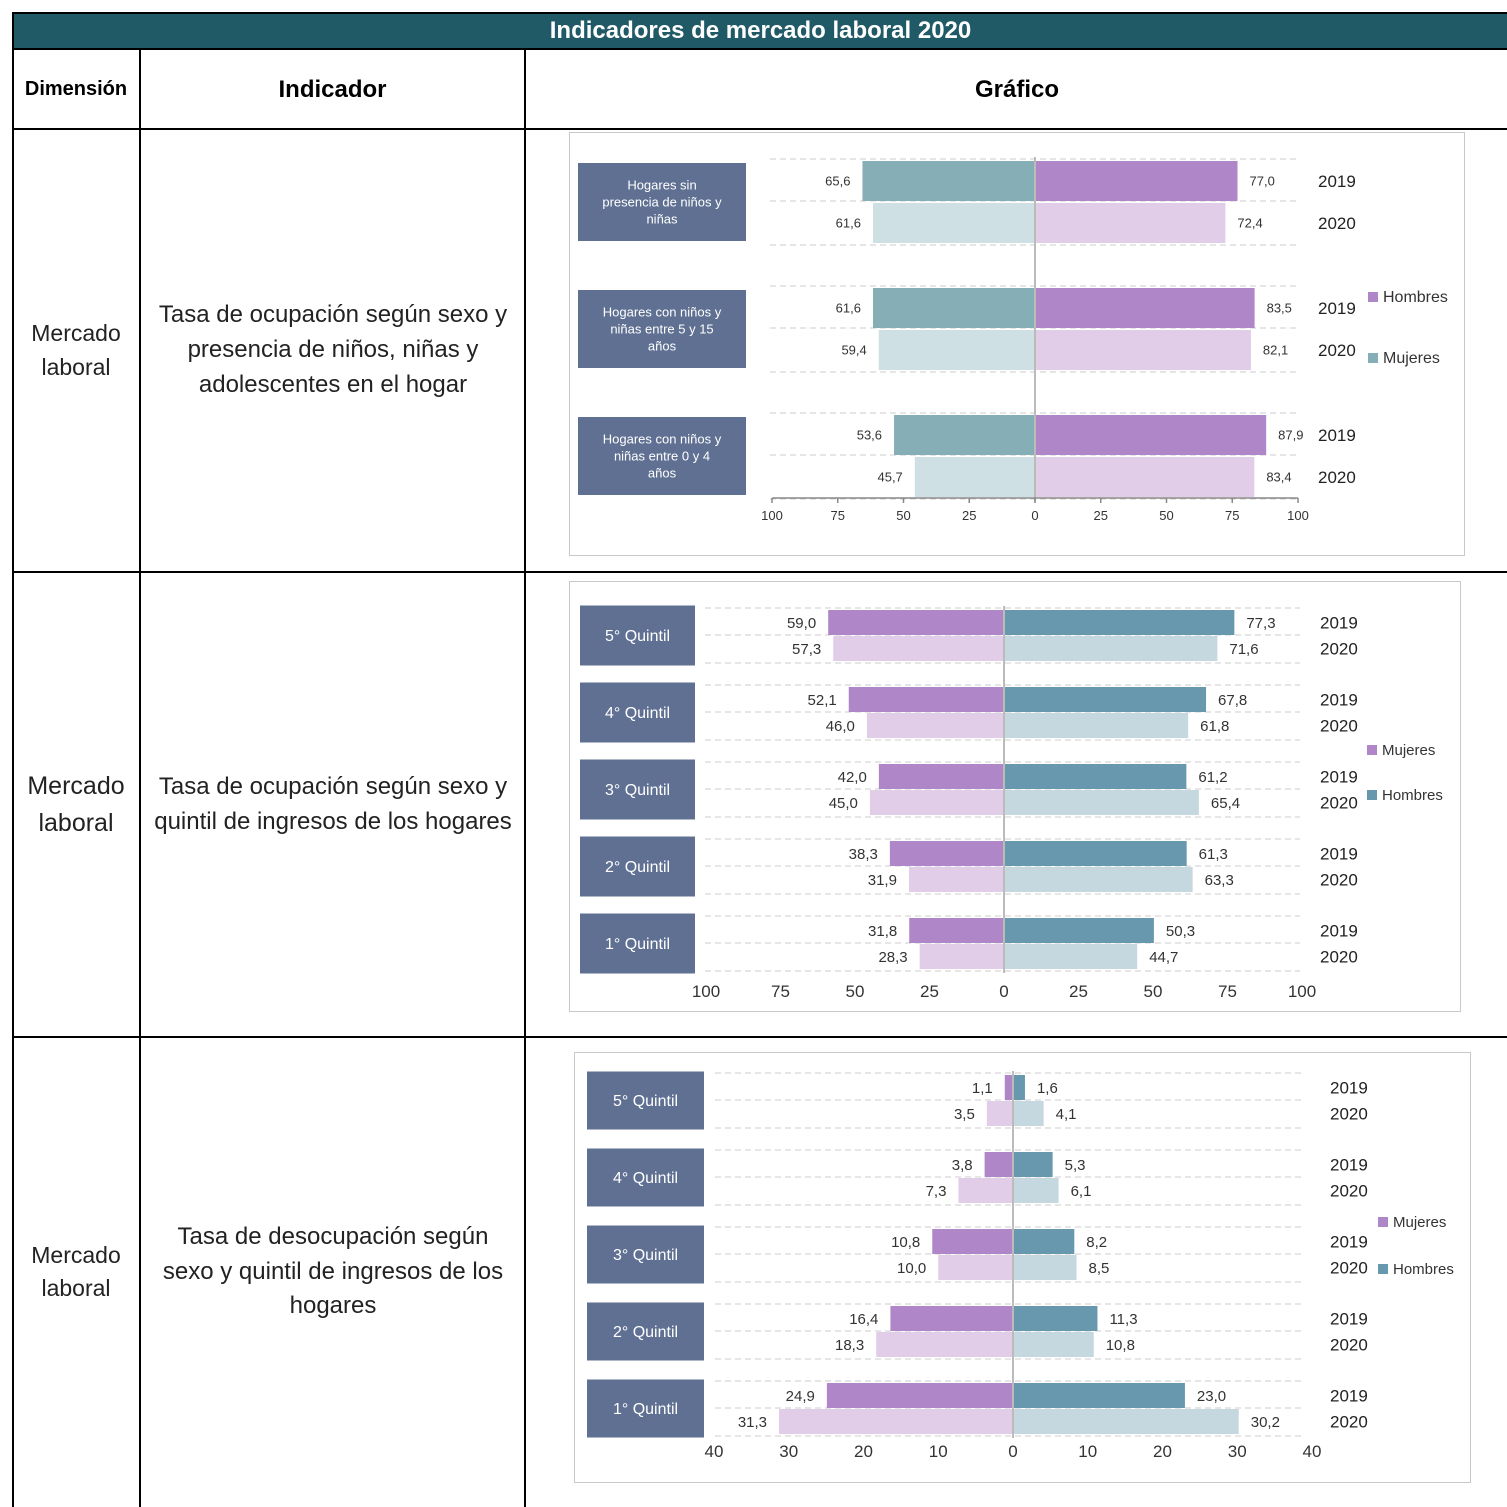 The height and width of the screenshot is (1507, 1507). What do you see at coordinates (1012, 1451) in the screenshot?
I see `x-tick-label: 0` at bounding box center [1012, 1451].